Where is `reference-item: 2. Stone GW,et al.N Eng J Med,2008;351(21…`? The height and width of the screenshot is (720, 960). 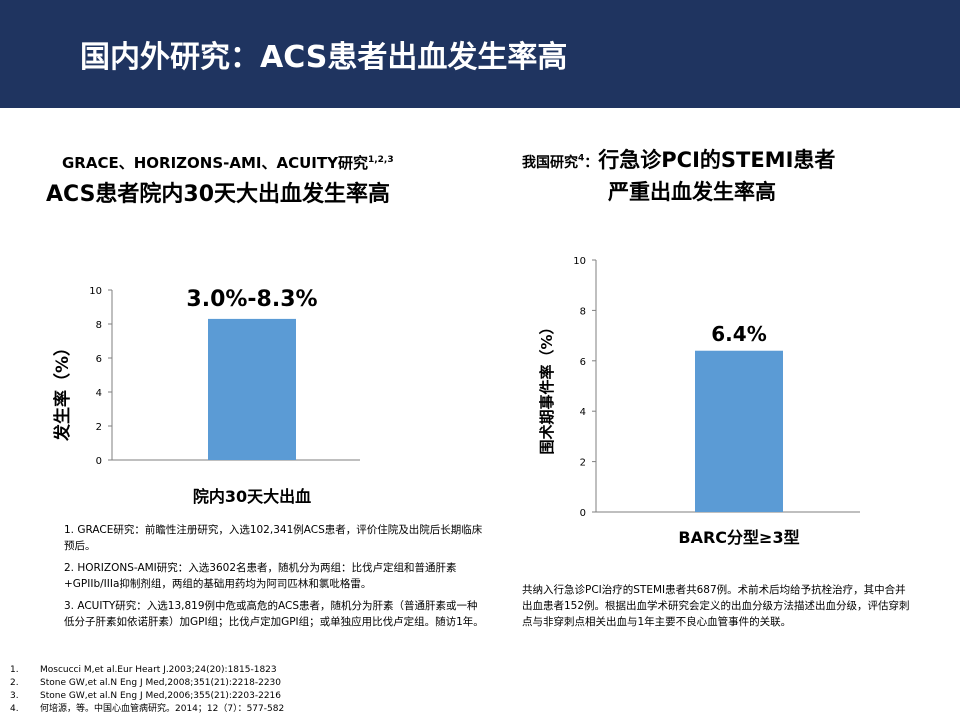
reference-item: 2. Stone GW,et al.N Eng J Med,2008;351(21… is located at coordinates (145, 683).